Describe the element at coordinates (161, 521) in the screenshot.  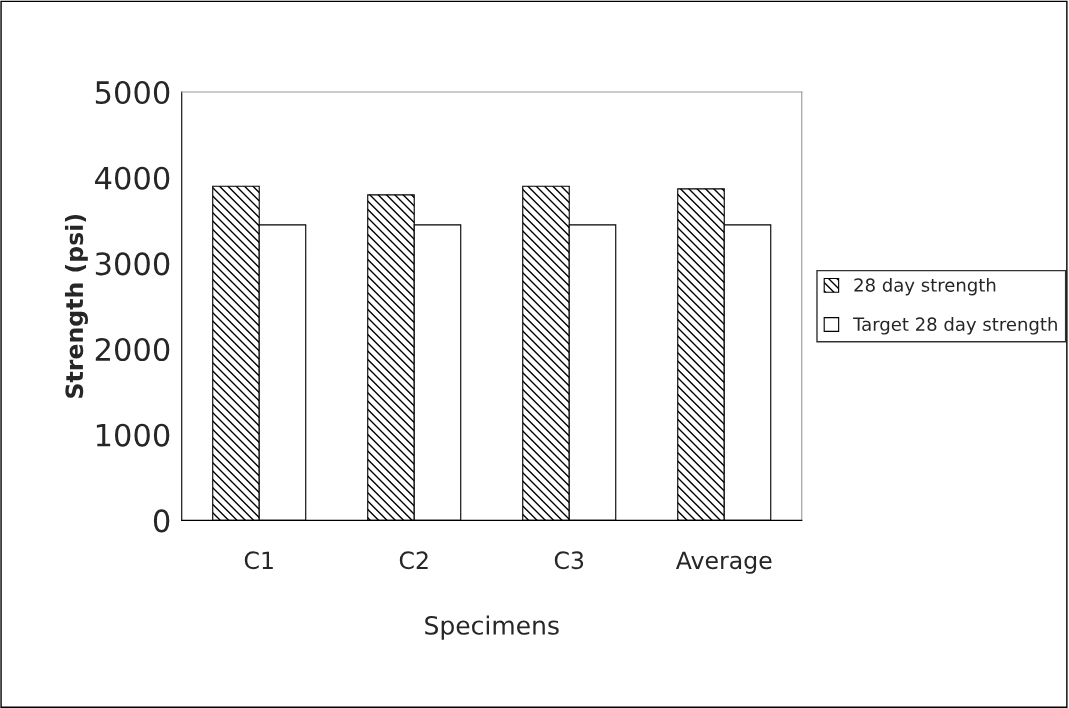
I see `y-tick-label: 0` at that location.